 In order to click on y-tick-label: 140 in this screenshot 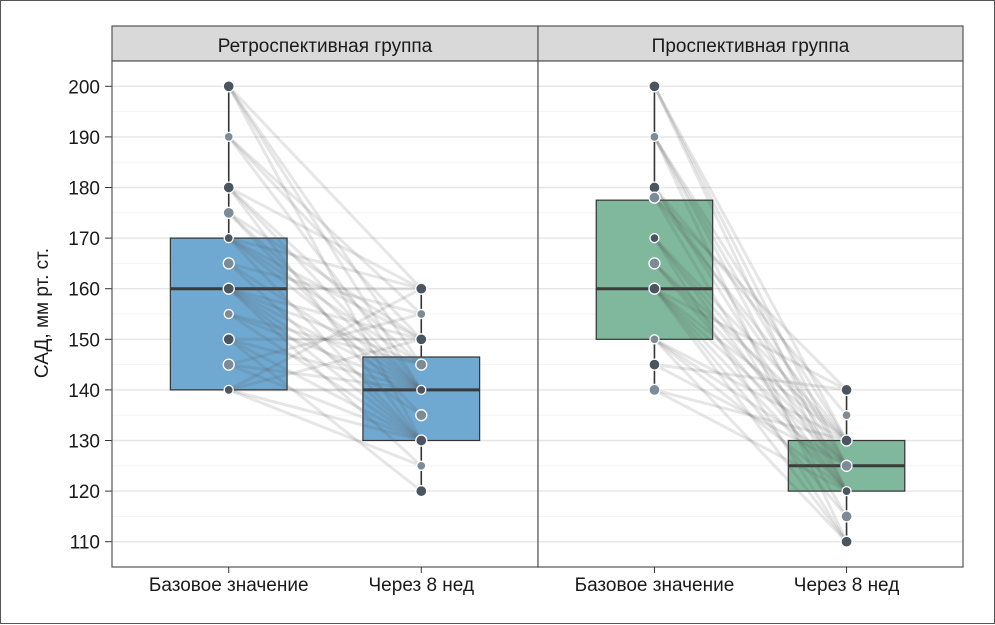, I will do `click(84, 391)`.